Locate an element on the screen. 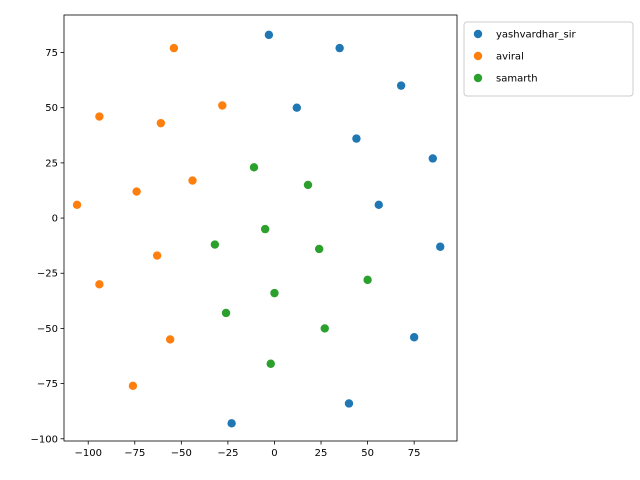 This screenshot has height=480, width=640. y-tick-label: −100 is located at coordinates (44, 439).